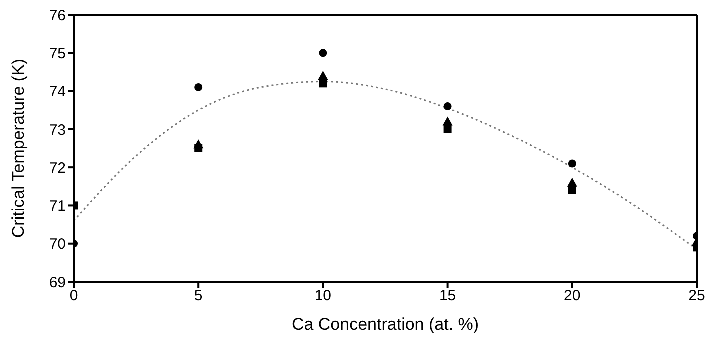 This screenshot has height=344, width=718. Describe the element at coordinates (57, 207) in the screenshot. I see `y-tick-label: 71` at that location.